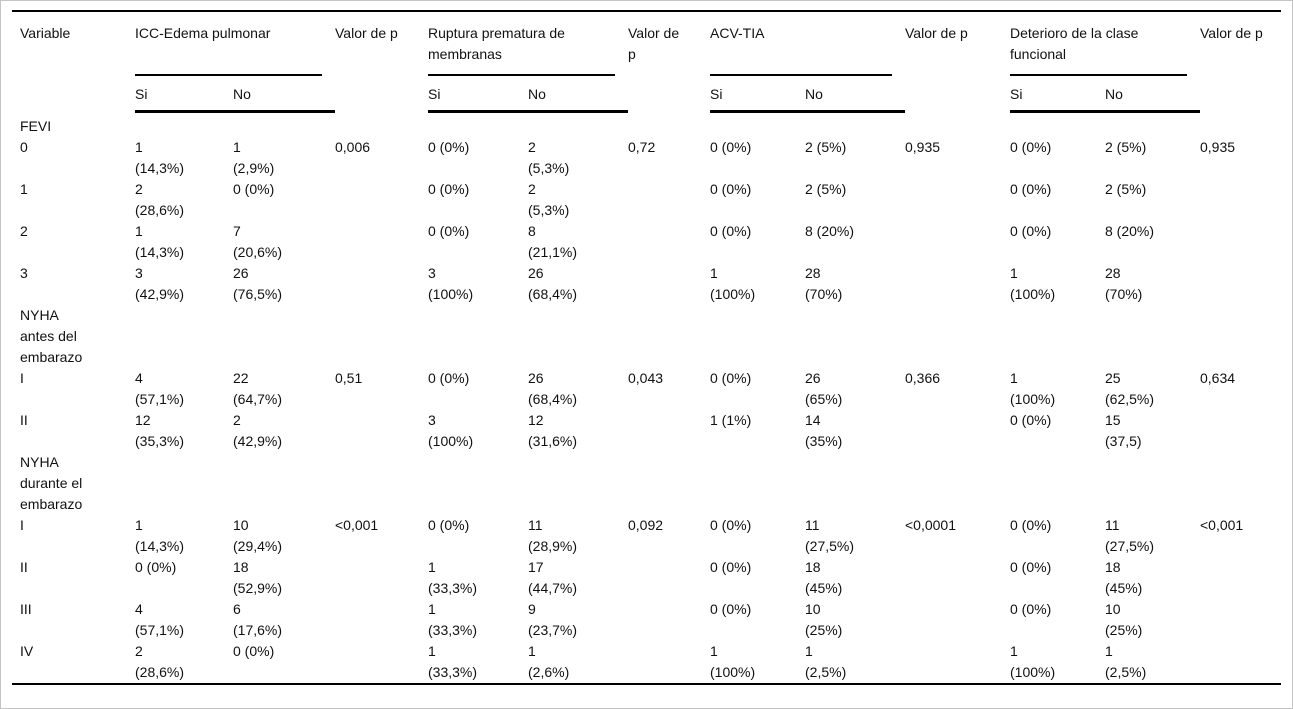 The image size is (1293, 709). What do you see at coordinates (24, 272) in the screenshot?
I see `row-label: 3` at bounding box center [24, 272].